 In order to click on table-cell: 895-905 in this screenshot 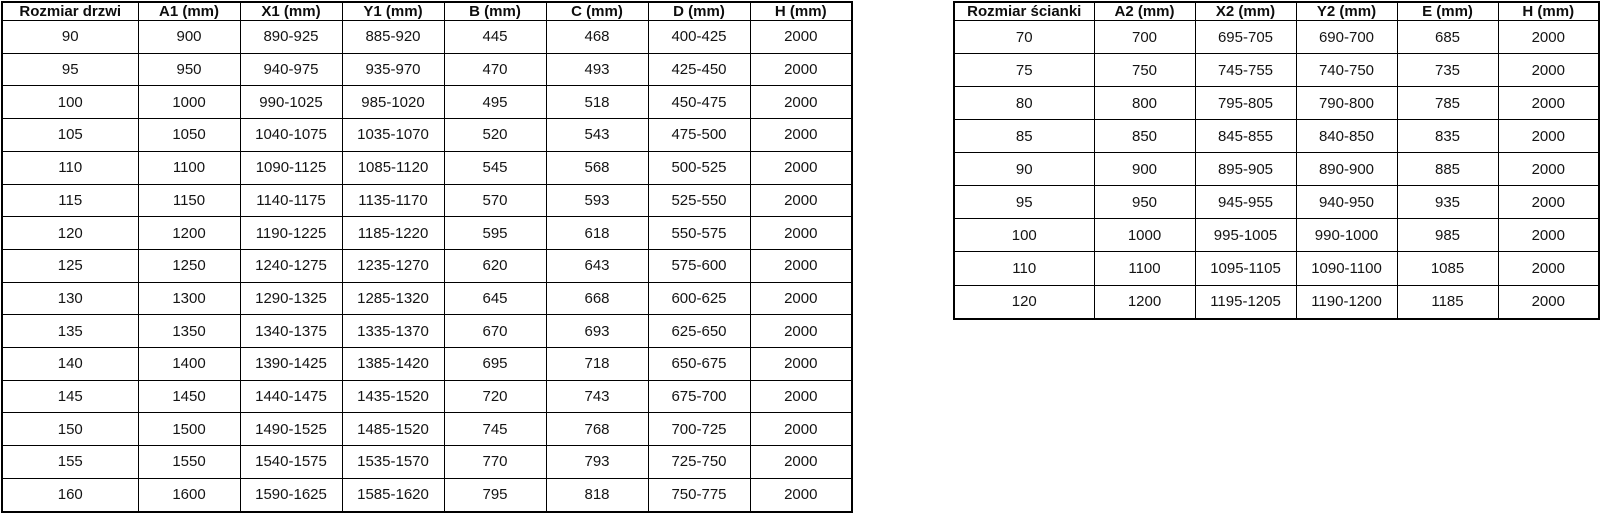, I will do `click(1245, 169)`.